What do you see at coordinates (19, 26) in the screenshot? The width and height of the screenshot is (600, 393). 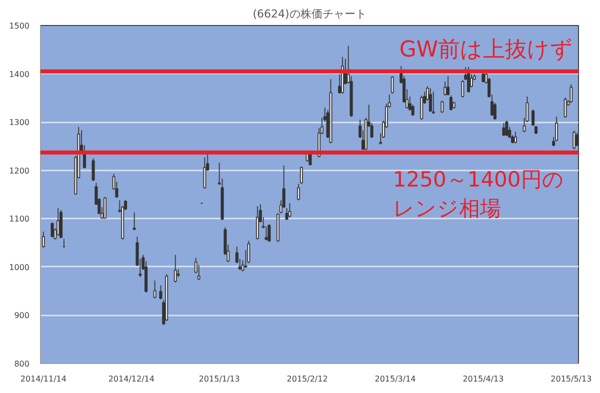 I see `y-tick-label: 1500` at bounding box center [19, 26].